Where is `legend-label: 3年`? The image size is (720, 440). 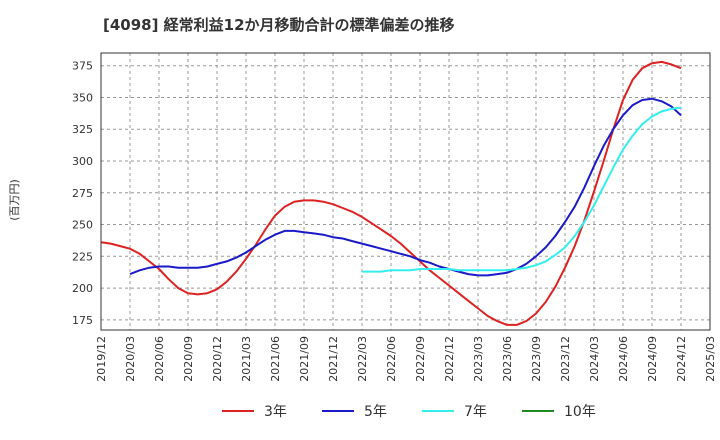
legend-label: 3年 is located at coordinates (275, 412).